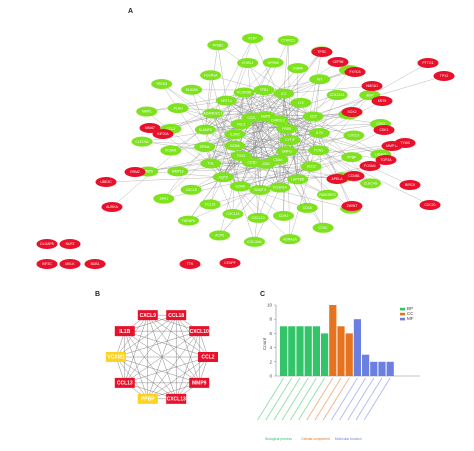  I want to click on gene-node-red: KIF2C, so click(47, 264).